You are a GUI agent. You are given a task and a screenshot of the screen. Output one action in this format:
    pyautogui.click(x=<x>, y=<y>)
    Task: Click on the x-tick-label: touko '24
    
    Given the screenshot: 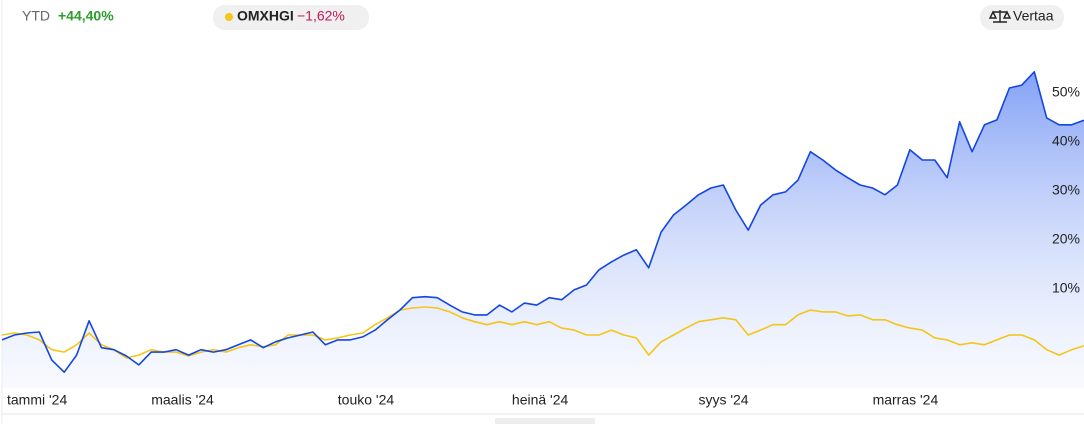 What is the action you would take?
    pyautogui.click(x=366, y=400)
    